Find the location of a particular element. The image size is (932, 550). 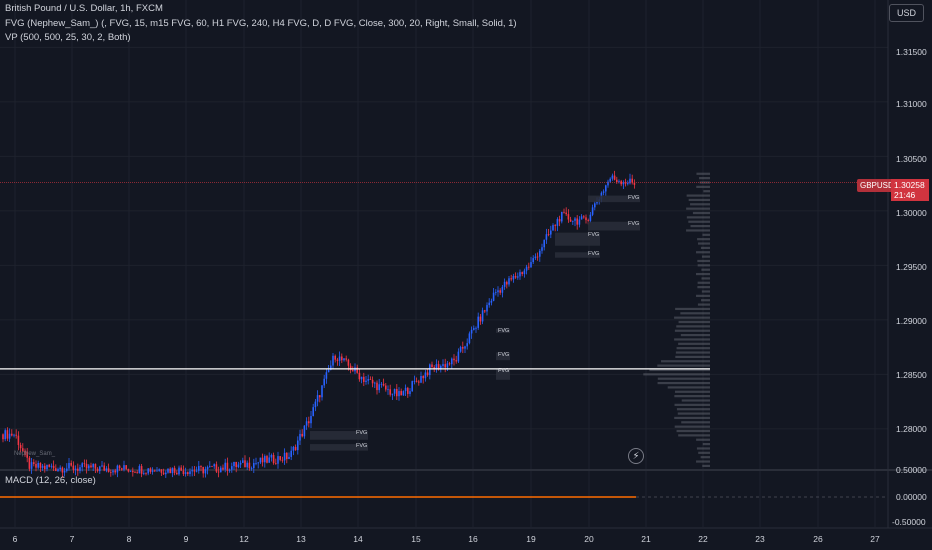

macd-legend: MACD (12, 26, close) is located at coordinates (50, 480).